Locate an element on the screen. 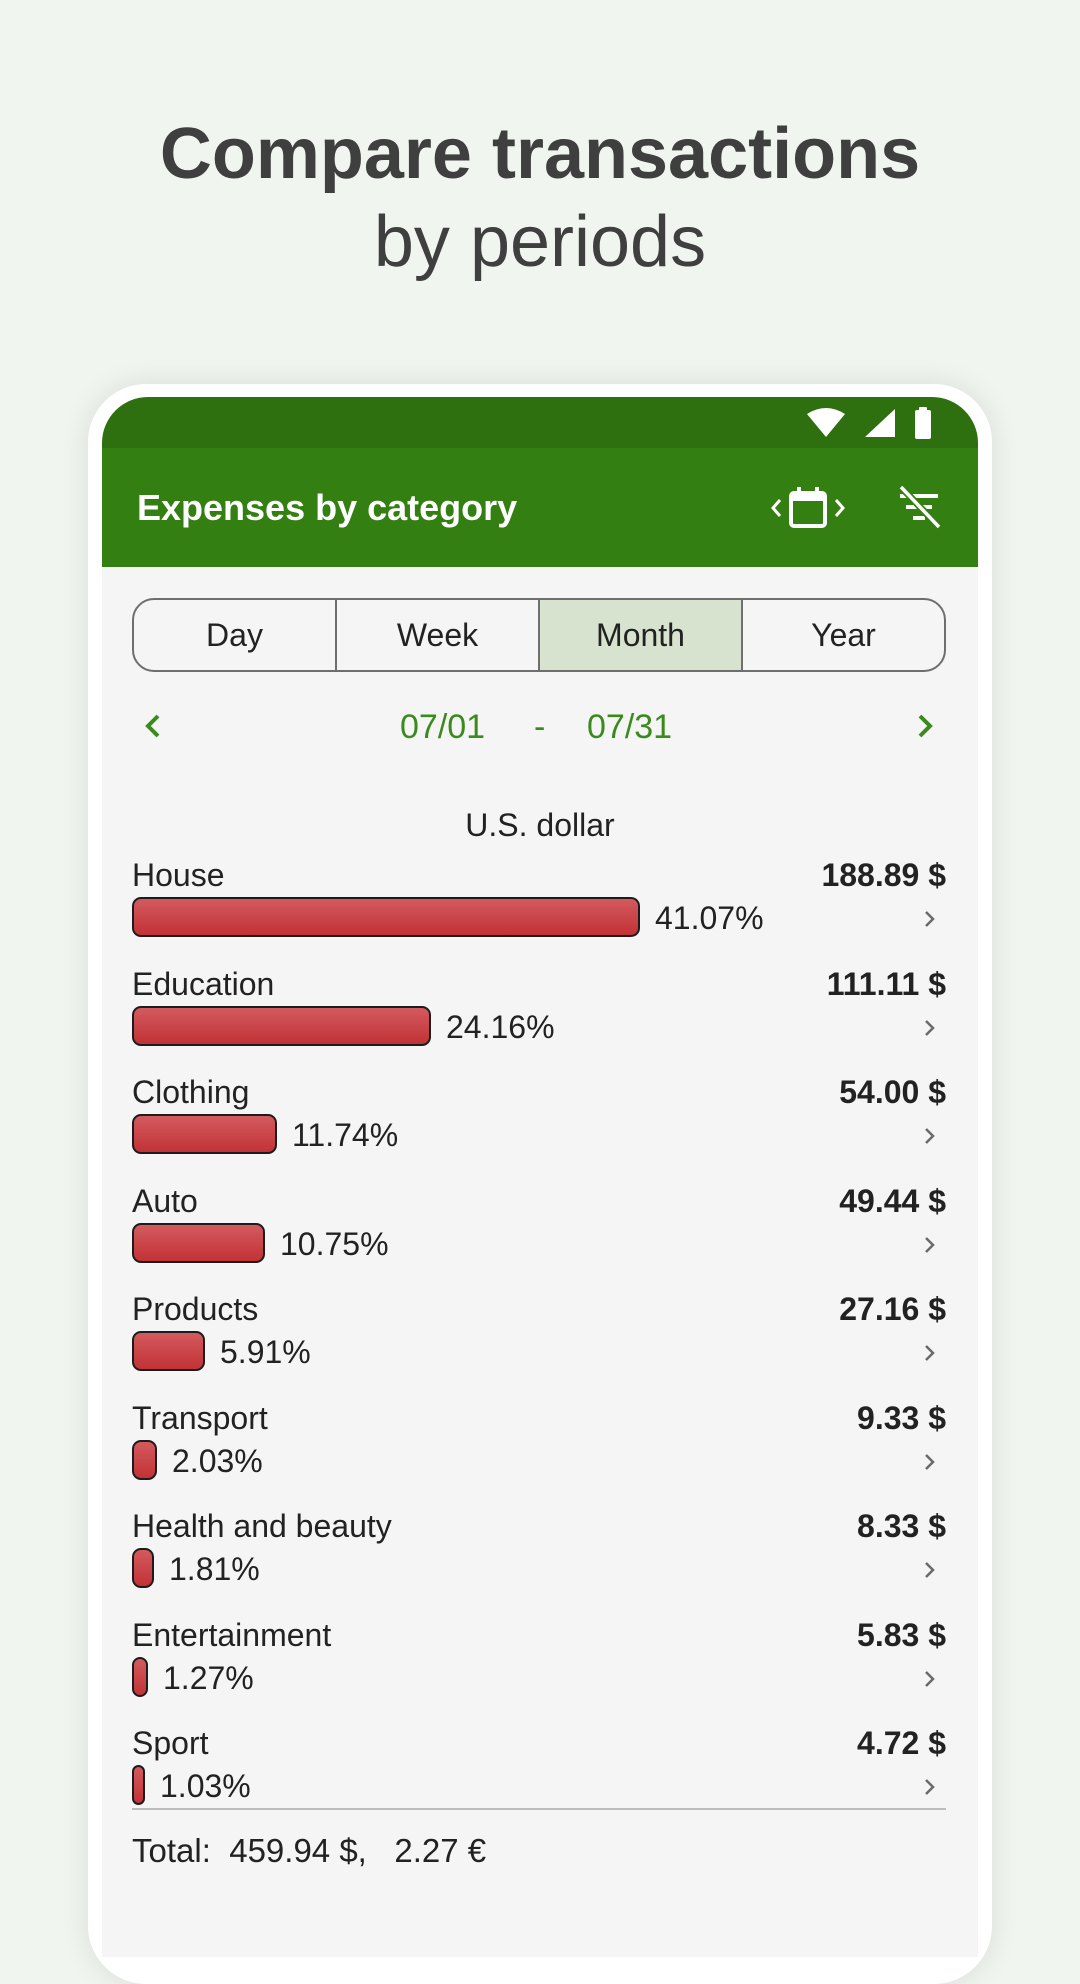 This screenshot has height=1984, width=1080. category-amount: 8.33 $ is located at coordinates (901, 1526).